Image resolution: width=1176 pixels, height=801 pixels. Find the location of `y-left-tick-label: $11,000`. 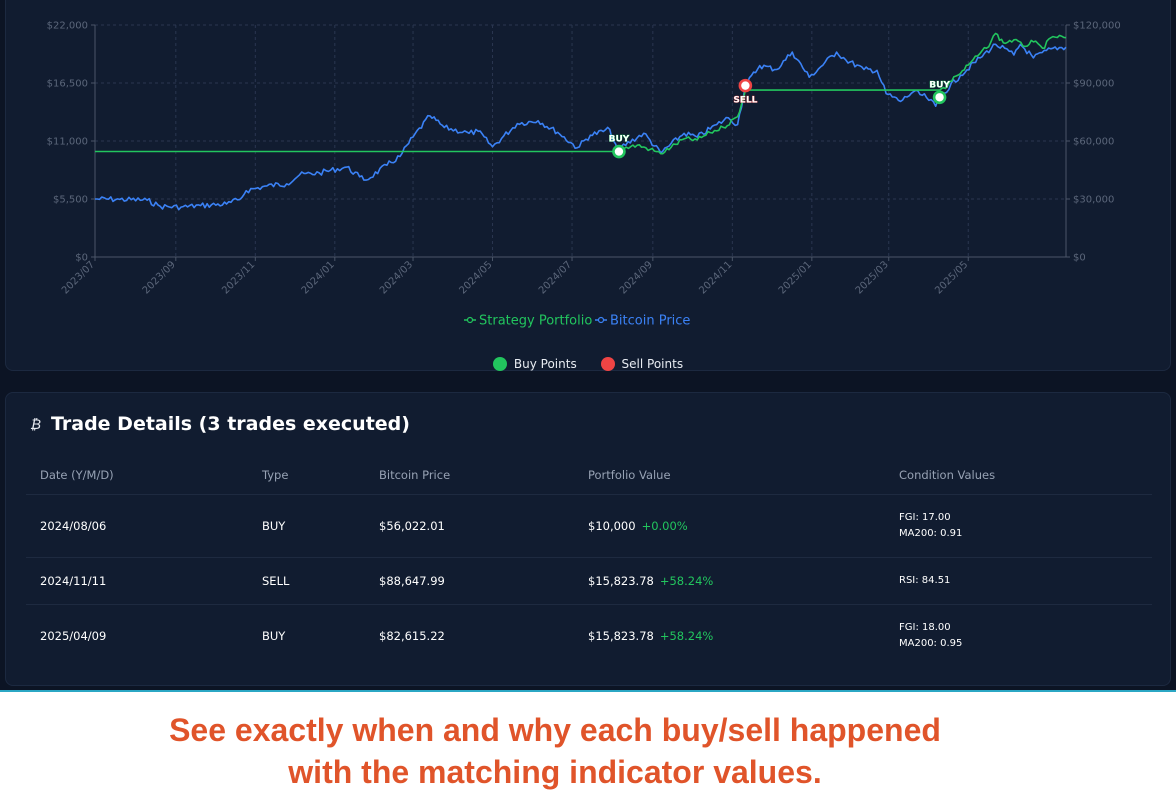

y-left-tick-label: $11,000 is located at coordinates (67, 142).